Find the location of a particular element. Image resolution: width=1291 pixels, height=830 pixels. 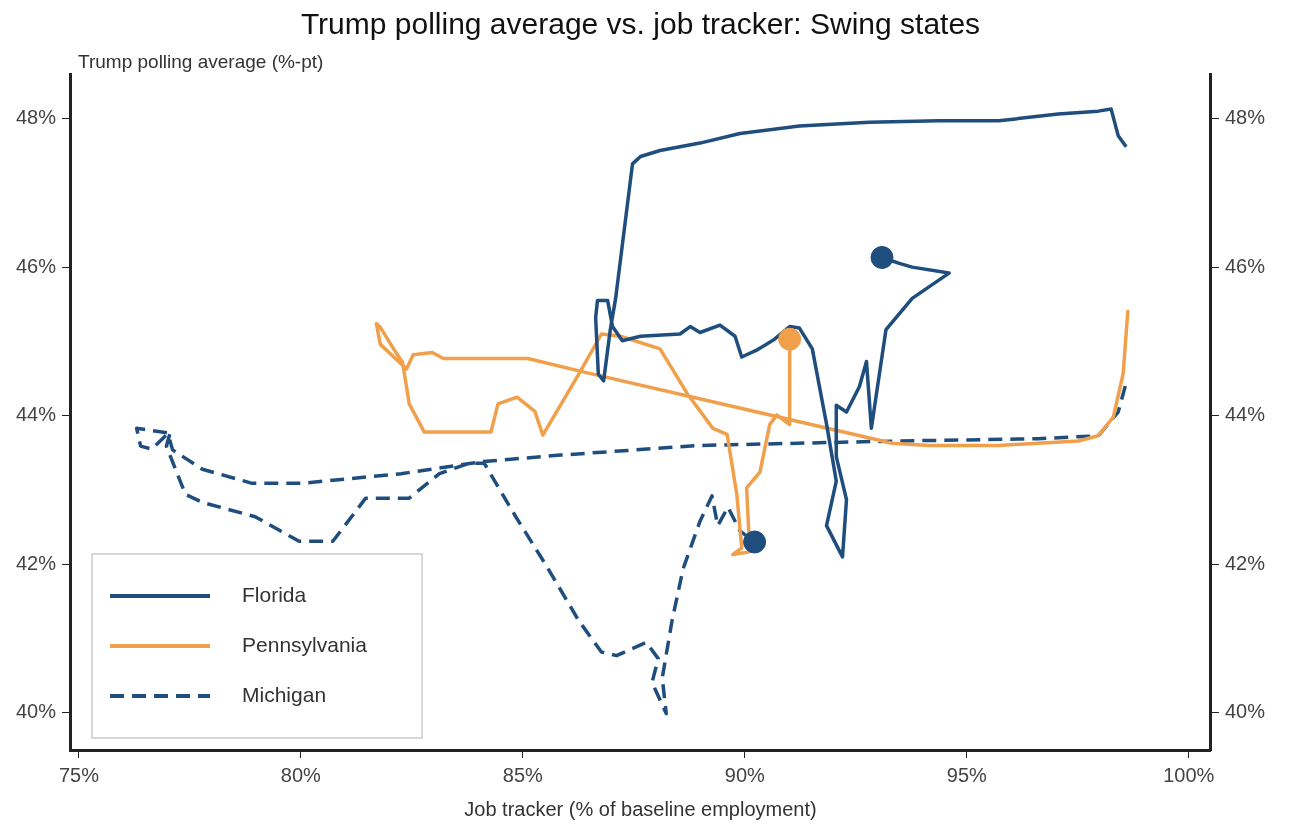

y2-tick-label: 40% is located at coordinates (1245, 711).